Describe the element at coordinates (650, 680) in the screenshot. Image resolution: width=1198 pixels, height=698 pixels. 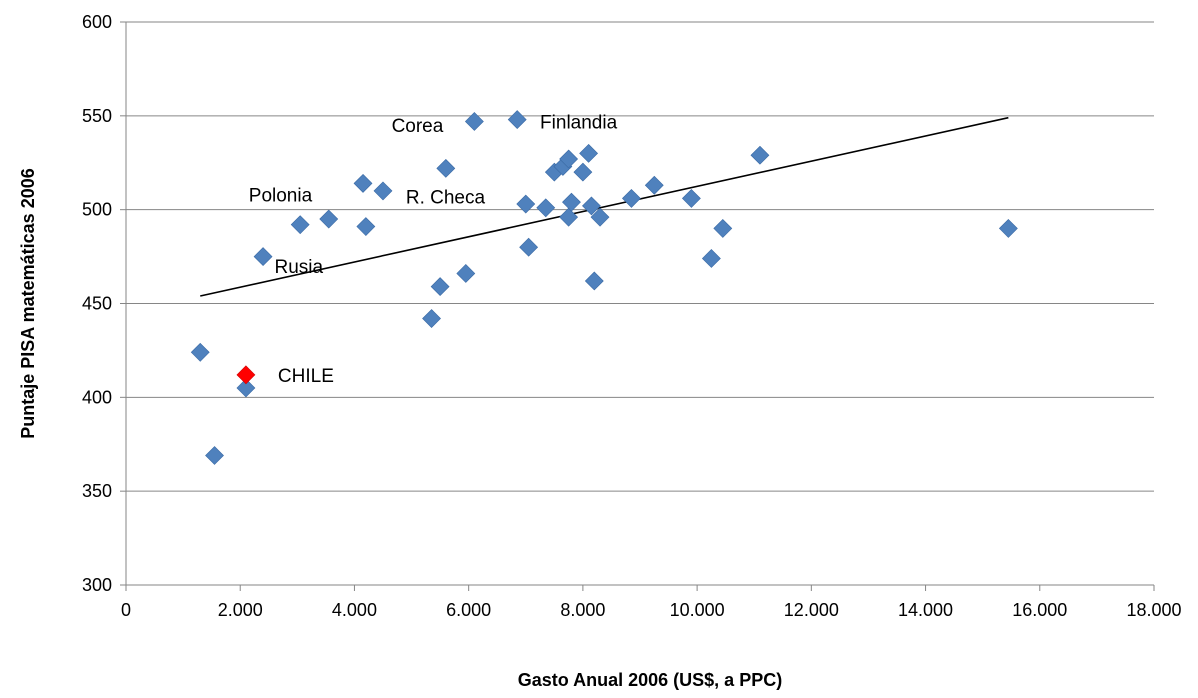
I see `x-axis-title: Gasto Anual 2006 (US$, a PPC)` at that location.